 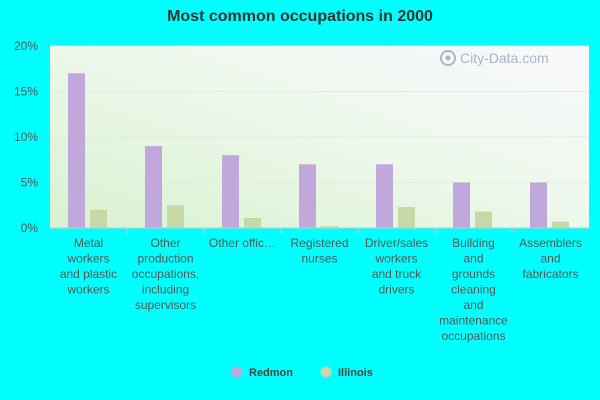 I want to click on watermark-text: City-Data.com, so click(x=504, y=58).